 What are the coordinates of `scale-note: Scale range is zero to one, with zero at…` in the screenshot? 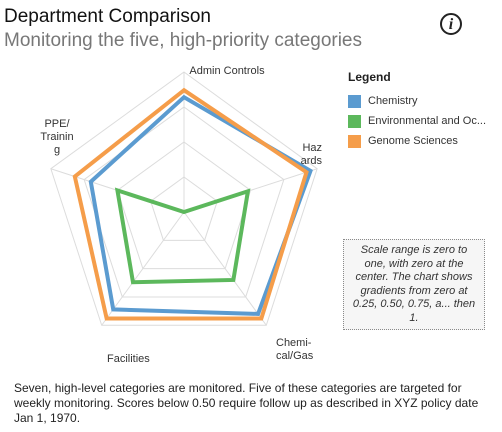 It's located at (414, 284).